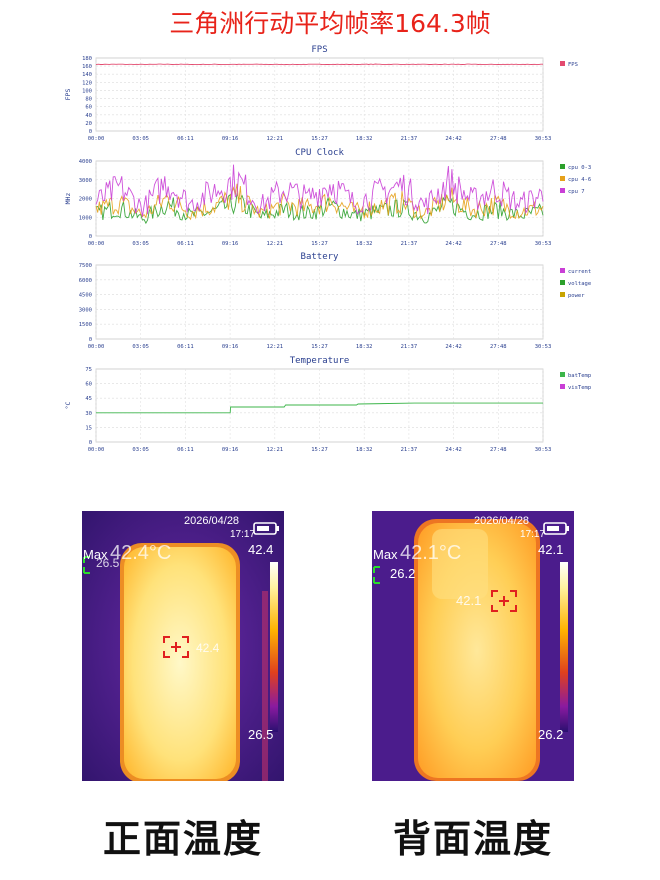 This screenshot has width=660, height=880. What do you see at coordinates (579, 272) in the screenshot?
I see `legend-label: current` at bounding box center [579, 272].